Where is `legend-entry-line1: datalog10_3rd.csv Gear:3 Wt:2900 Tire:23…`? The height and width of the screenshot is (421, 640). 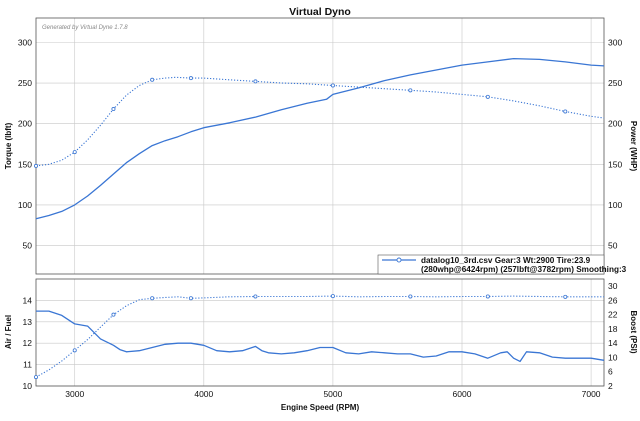 legend-entry-line1: datalog10_3rd.csv Gear:3 Wt:2900 Tire:23… is located at coordinates (506, 260).